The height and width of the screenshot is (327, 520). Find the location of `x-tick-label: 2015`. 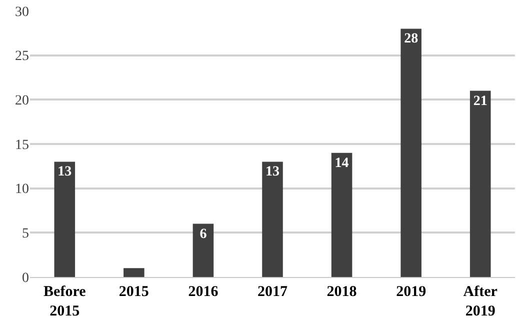

x-tick-label: 2015 is located at coordinates (133, 292).